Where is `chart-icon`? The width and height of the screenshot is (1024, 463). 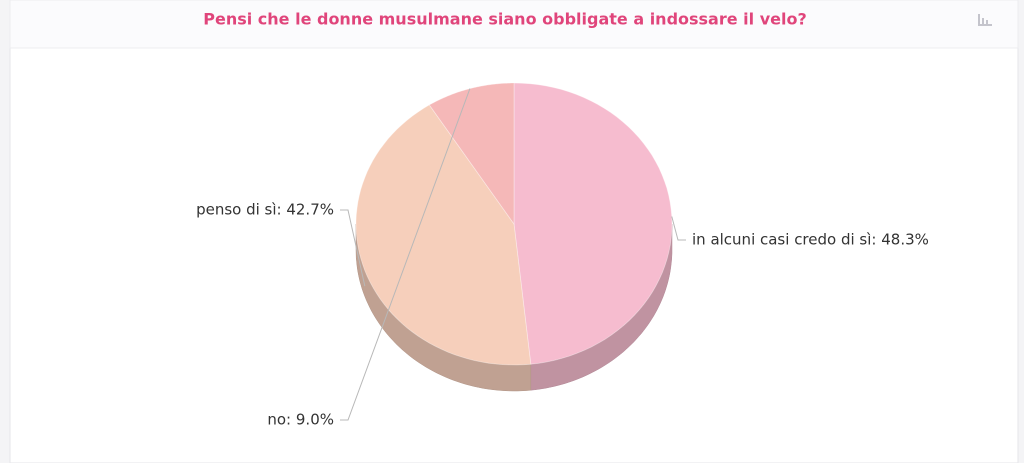
chart-icon is located at coordinates (985, 20).